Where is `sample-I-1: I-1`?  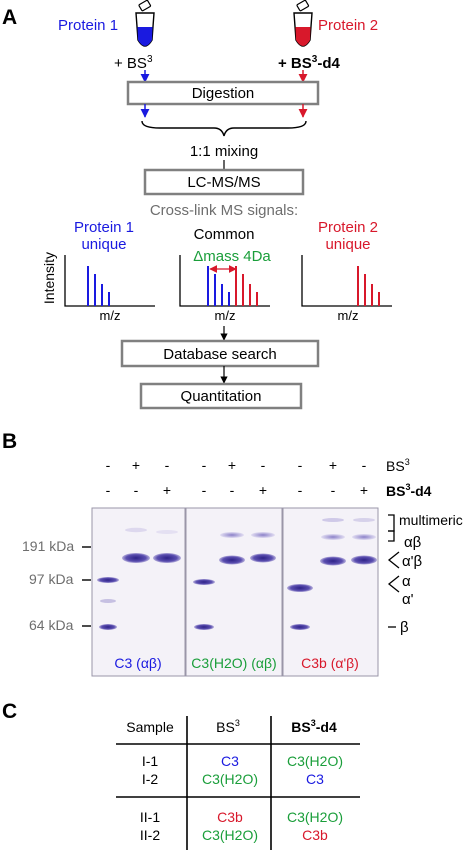
sample-I-1: I-1 is located at coordinates (150, 761).